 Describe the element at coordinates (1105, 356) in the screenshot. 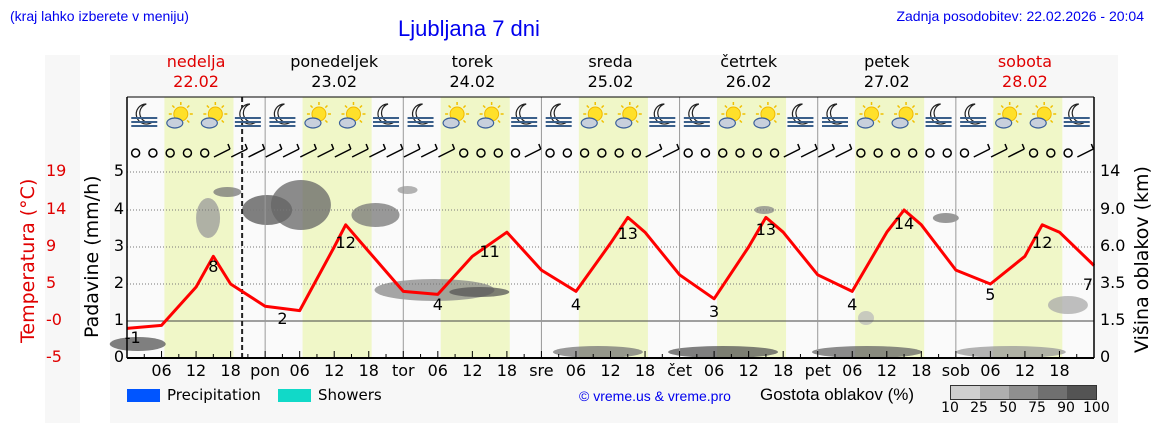

I see `axis-tick-label: 0` at that location.